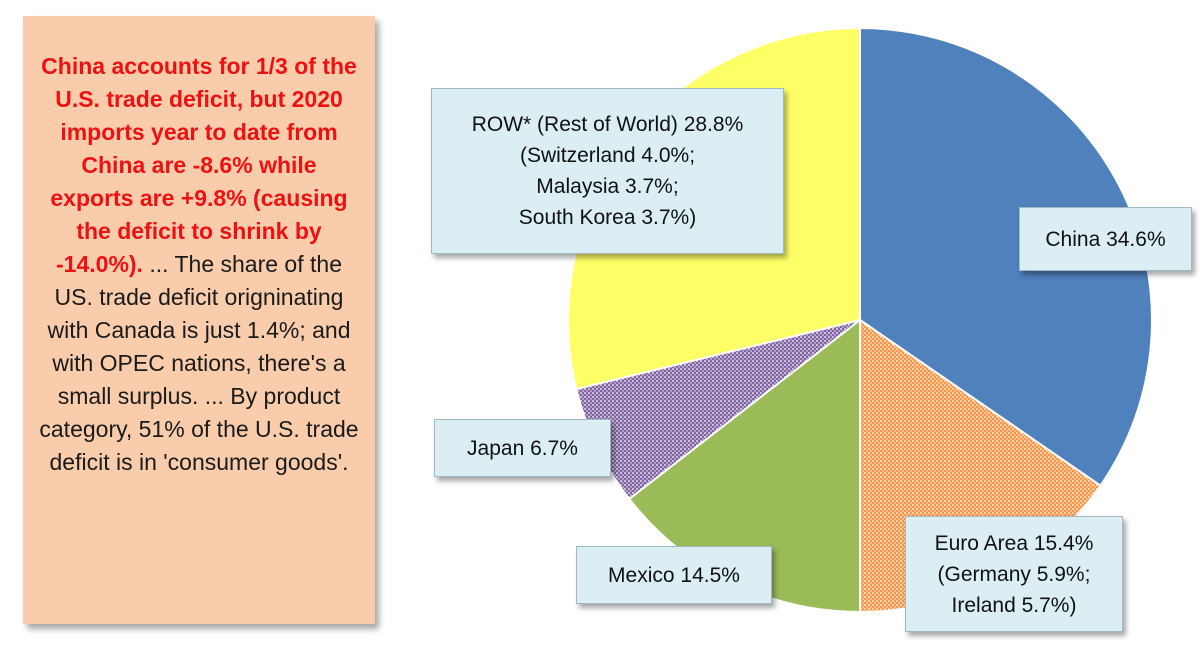 The image size is (1200, 655). What do you see at coordinates (607, 186) in the screenshot?
I see `label-row-line: Malaysia 3.7%;` at bounding box center [607, 186].